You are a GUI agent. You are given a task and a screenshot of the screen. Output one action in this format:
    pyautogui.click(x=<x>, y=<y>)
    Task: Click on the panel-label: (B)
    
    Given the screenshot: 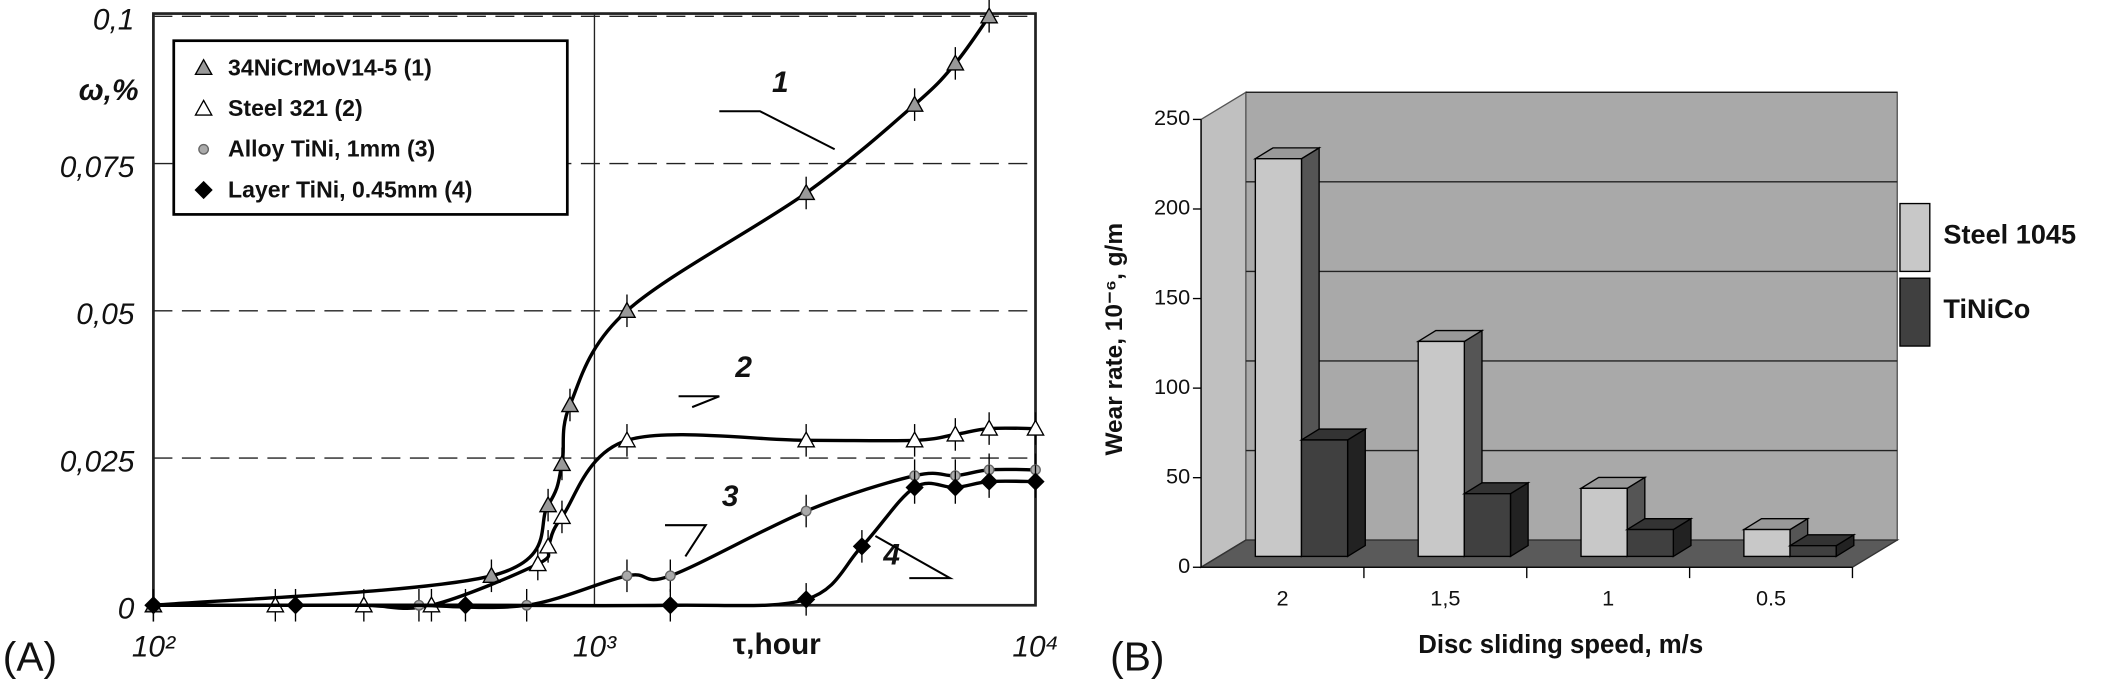 What is the action you would take?
    pyautogui.click(x=1137, y=656)
    